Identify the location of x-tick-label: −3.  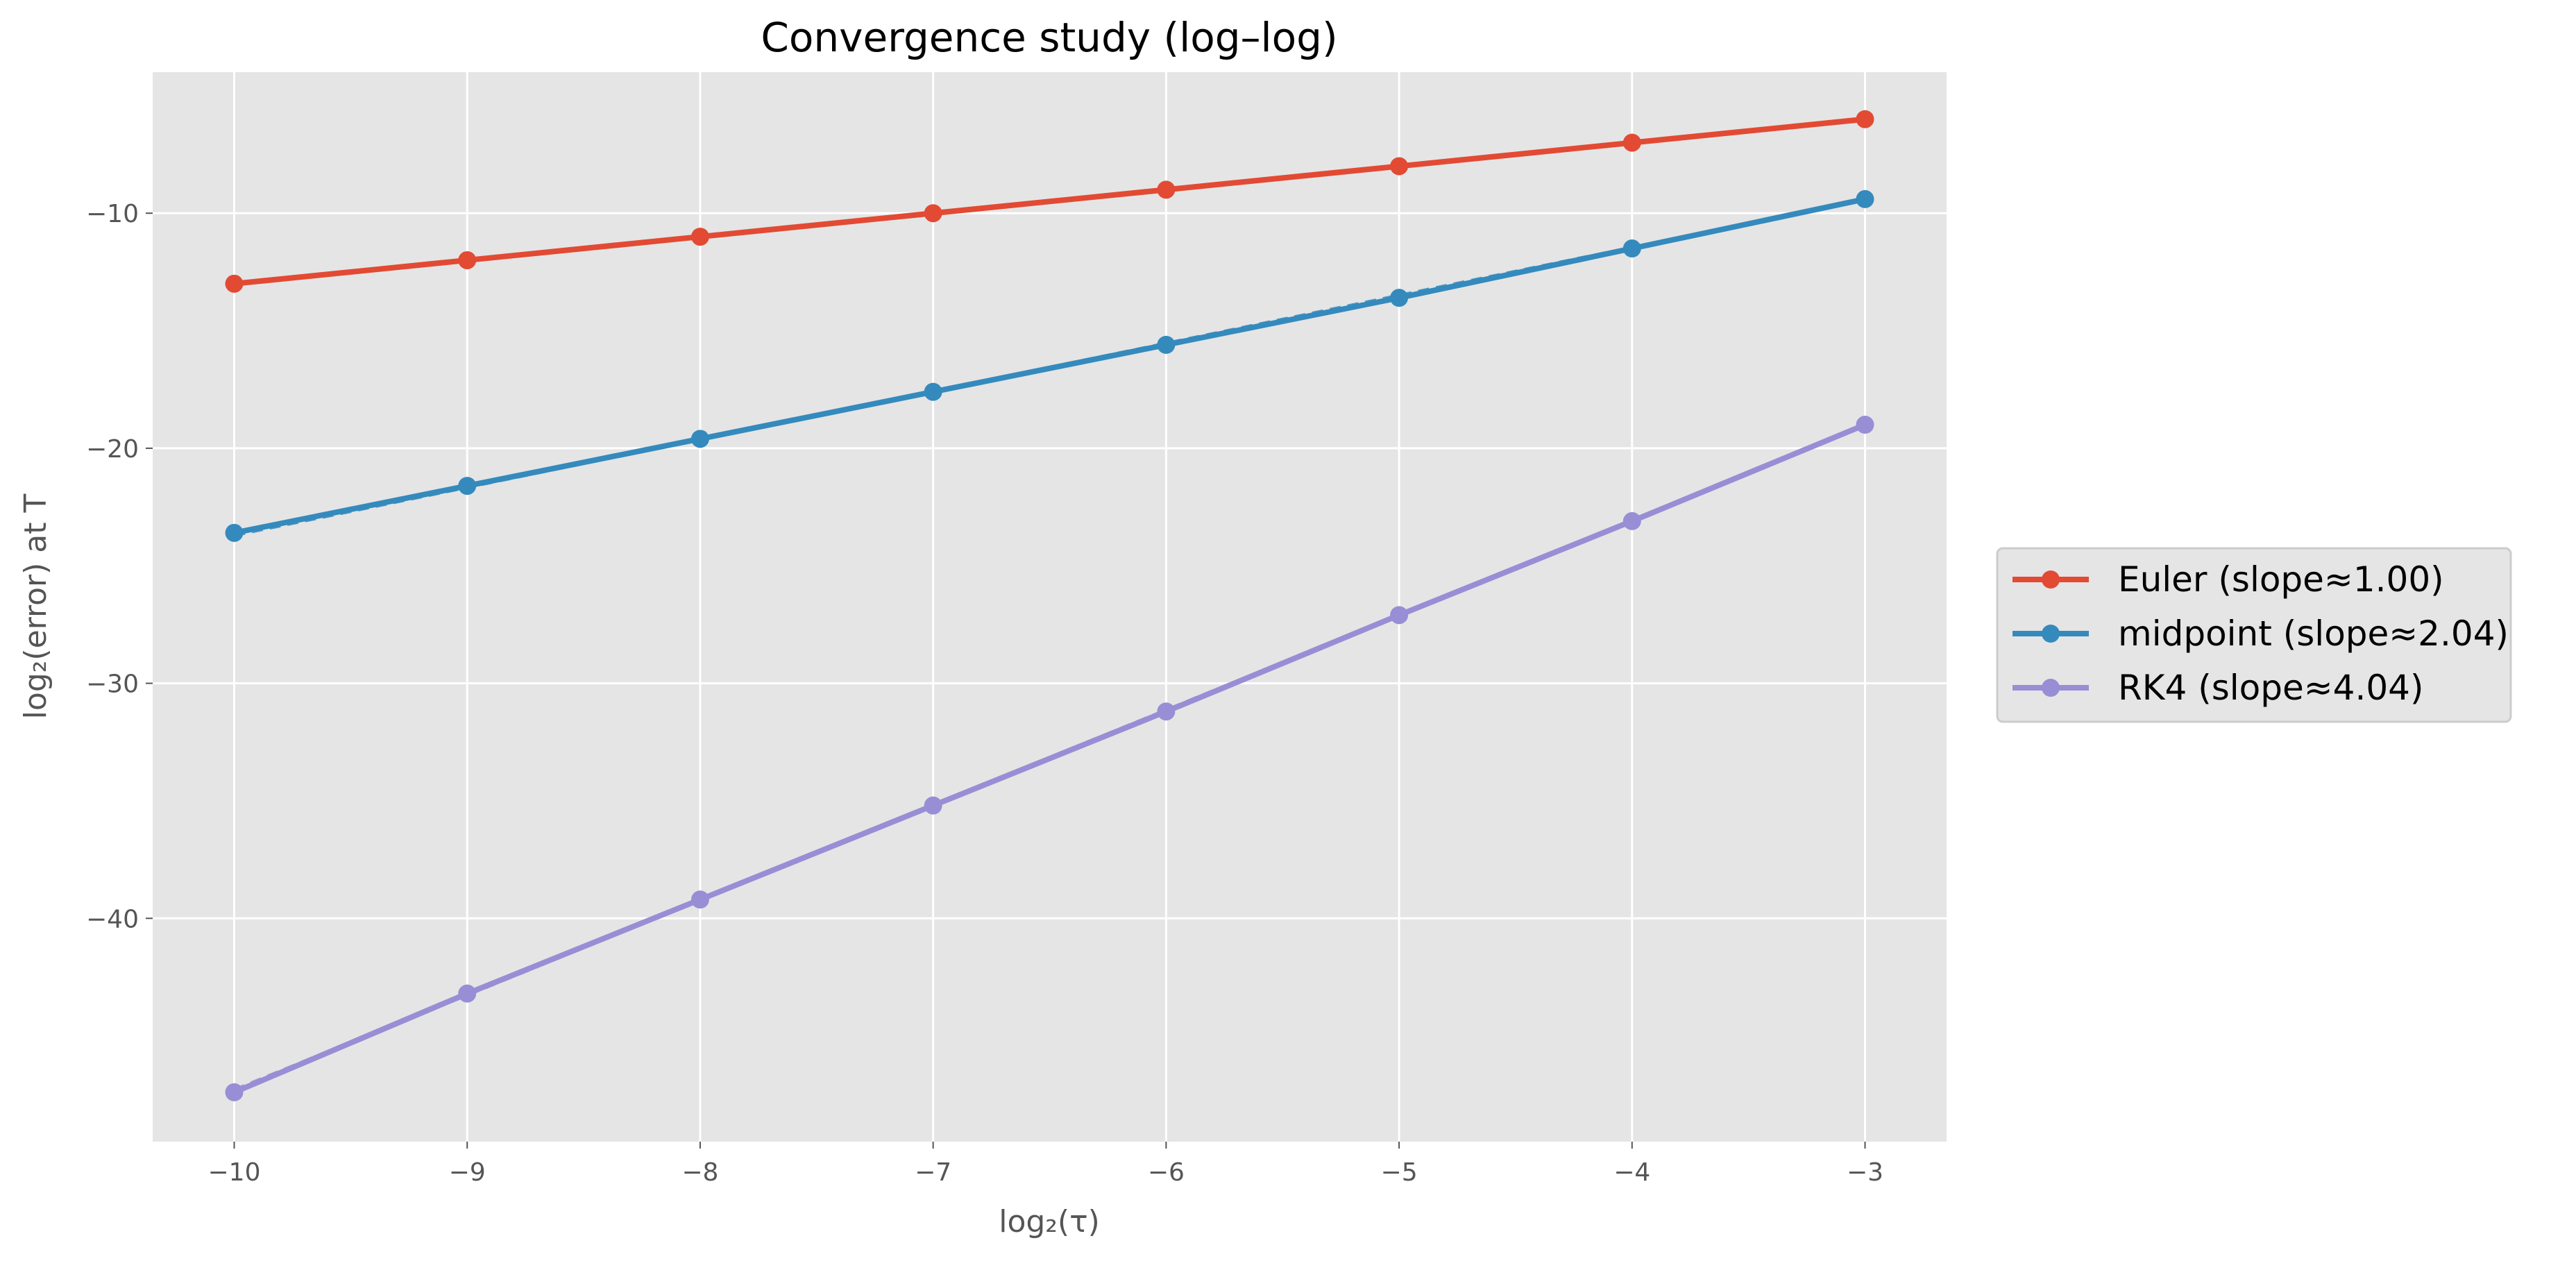
(1865, 1172).